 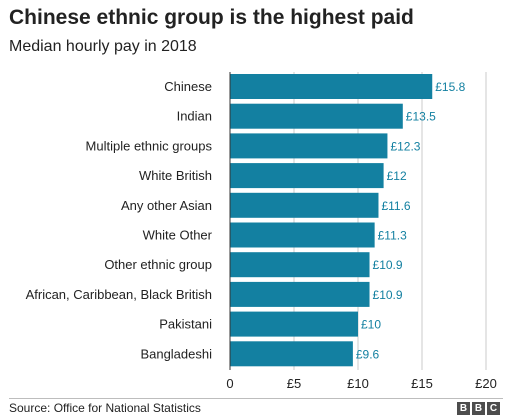 What do you see at coordinates (185, 324) in the screenshot?
I see `category-label: Pakistani` at bounding box center [185, 324].